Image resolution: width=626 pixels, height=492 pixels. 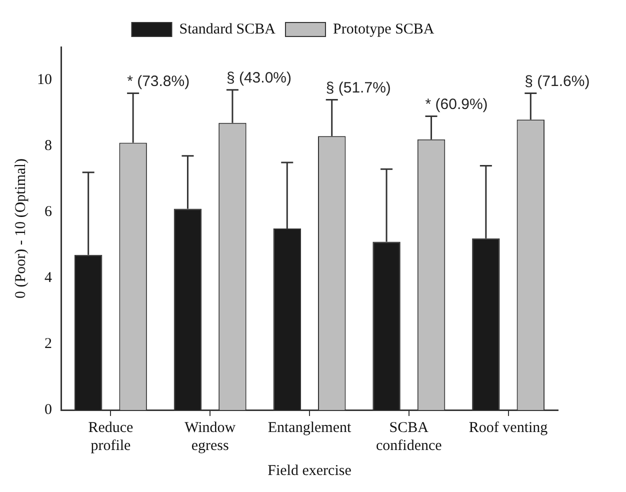 I want to click on annotation: * (60.9%), so click(x=456, y=104).